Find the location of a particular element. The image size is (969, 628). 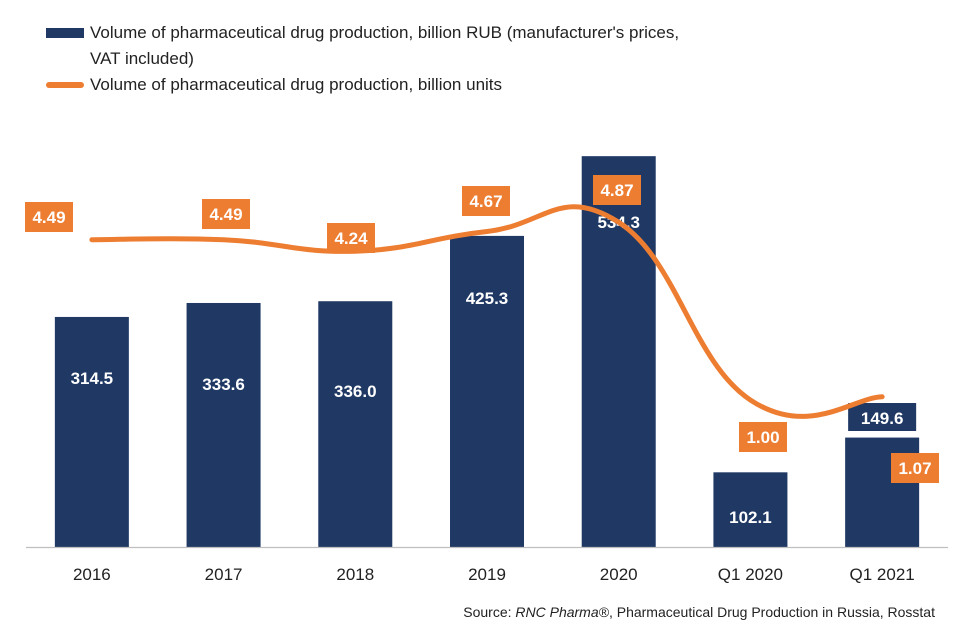

bar-data-label-box is located at coordinates (882, 417).